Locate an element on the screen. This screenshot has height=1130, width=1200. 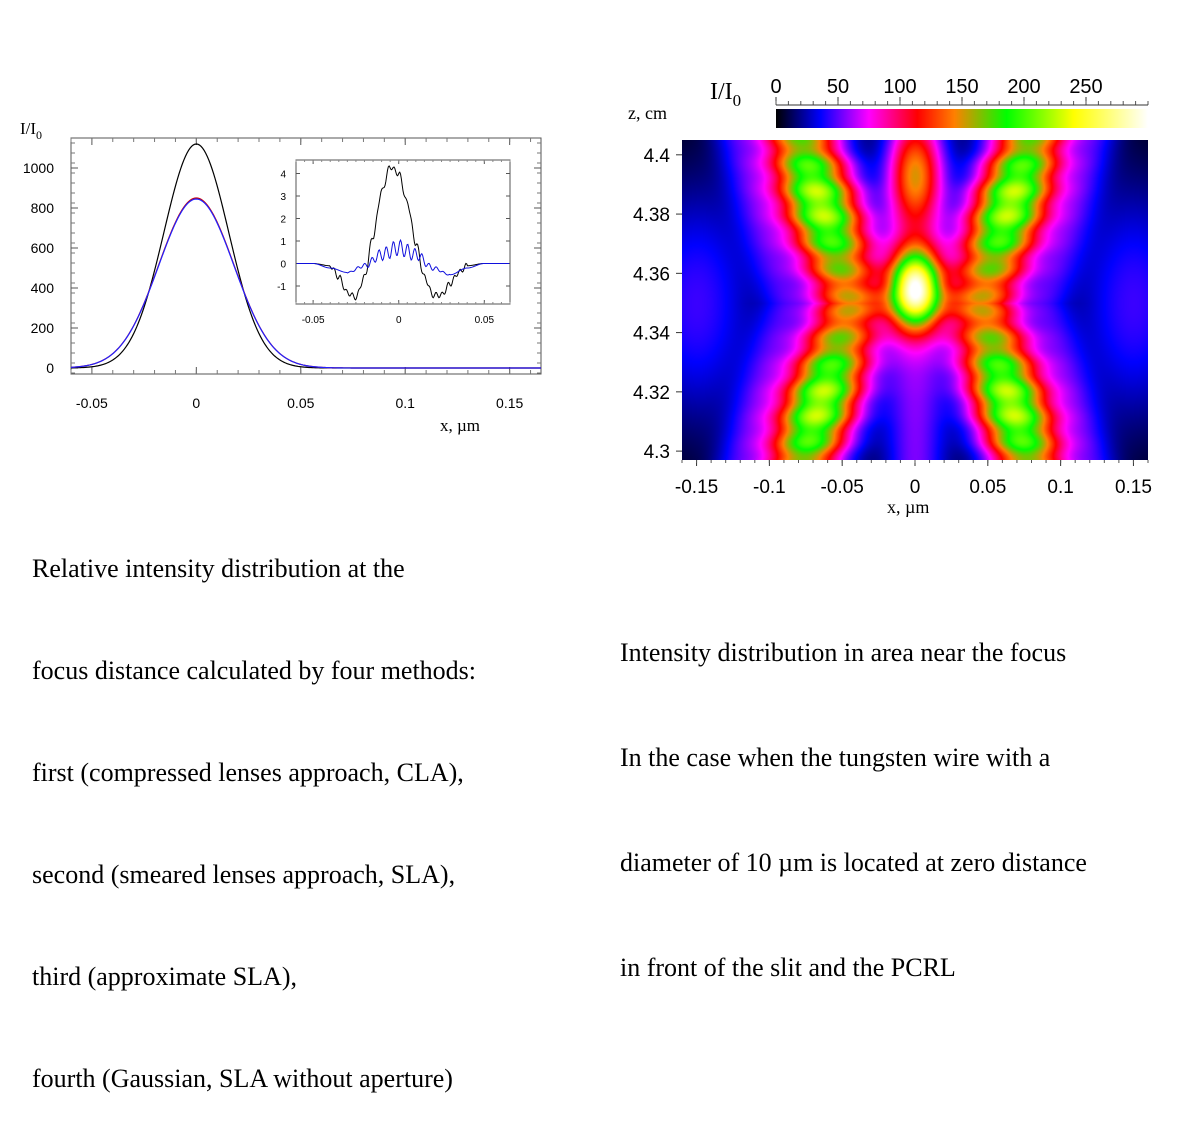
inset-frame is located at coordinates (403, 232).